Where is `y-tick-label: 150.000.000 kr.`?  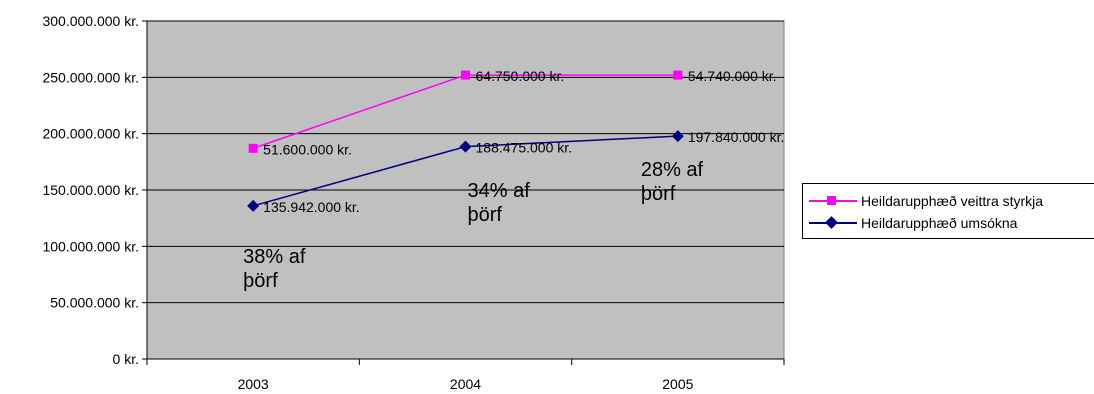
y-tick-label: 150.000.000 kr. is located at coordinates (90, 190).